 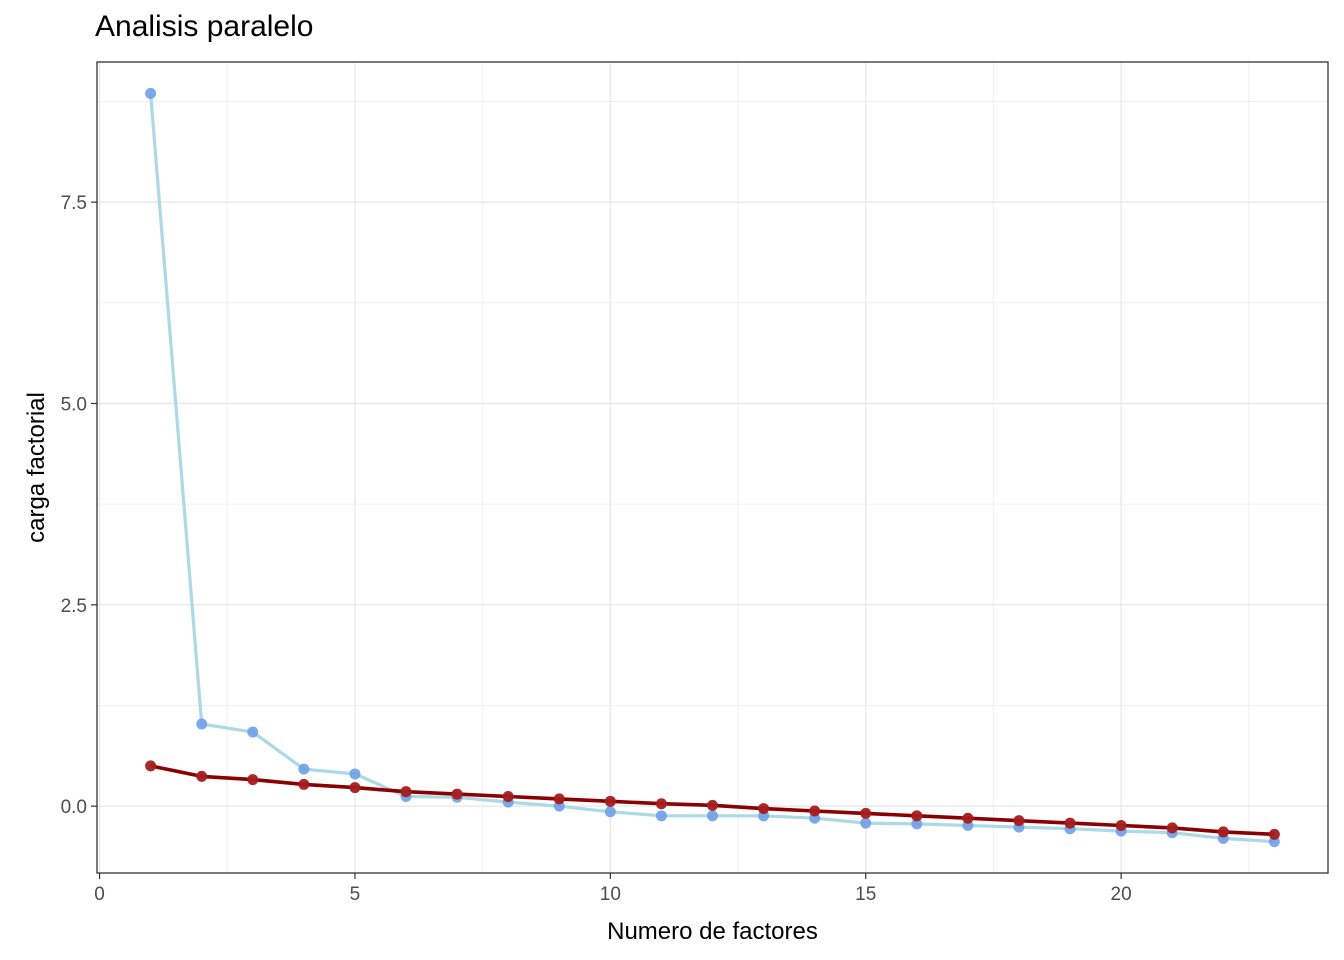 I want to click on x-tick-label: 20, so click(x=1121, y=894).